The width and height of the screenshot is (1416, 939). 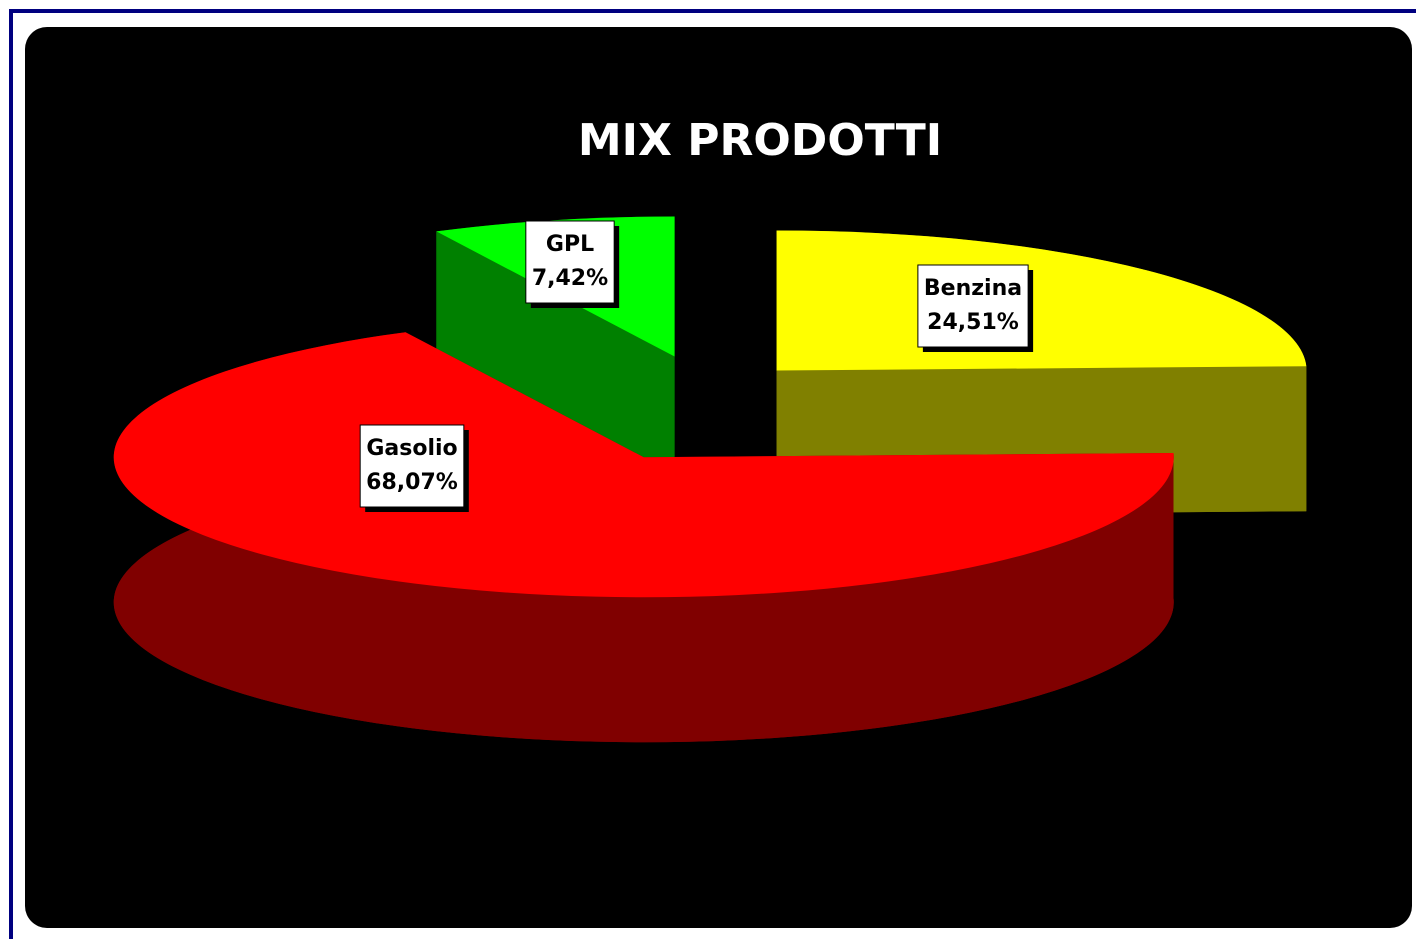 I want to click on value-label: 24,51%, so click(x=973, y=322).